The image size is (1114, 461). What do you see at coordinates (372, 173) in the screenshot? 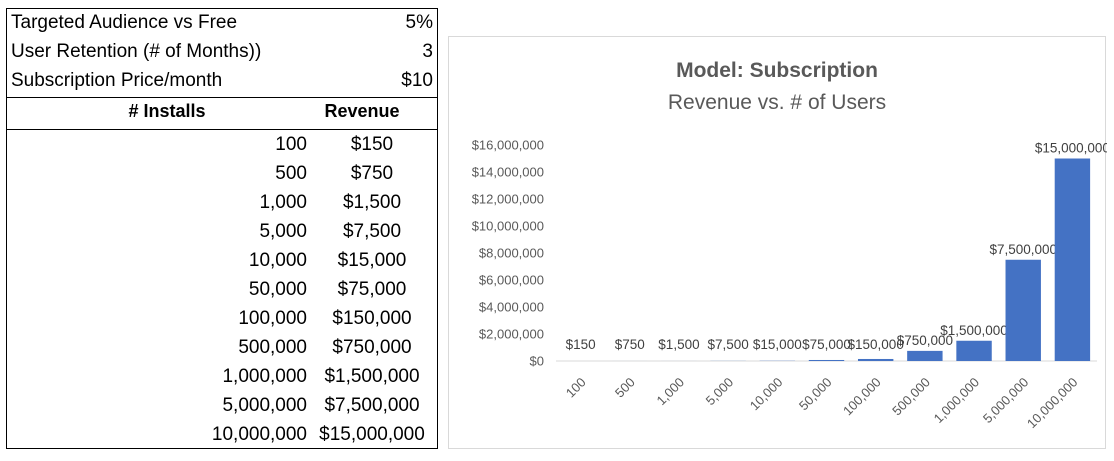
I see `revenue-cell: $750` at bounding box center [372, 173].